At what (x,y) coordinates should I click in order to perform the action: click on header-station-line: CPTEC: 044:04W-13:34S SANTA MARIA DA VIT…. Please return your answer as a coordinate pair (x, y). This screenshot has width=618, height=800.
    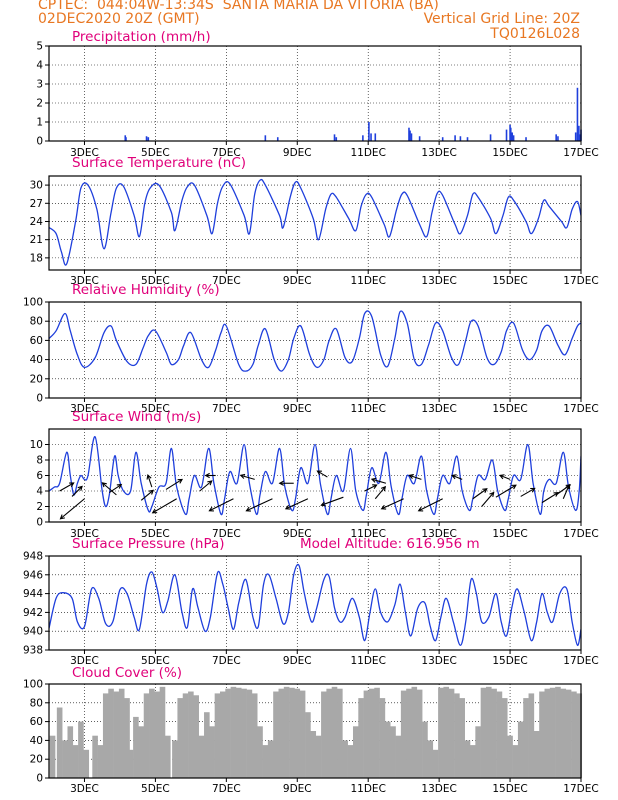
    Looking at the image, I should click on (238, 6).